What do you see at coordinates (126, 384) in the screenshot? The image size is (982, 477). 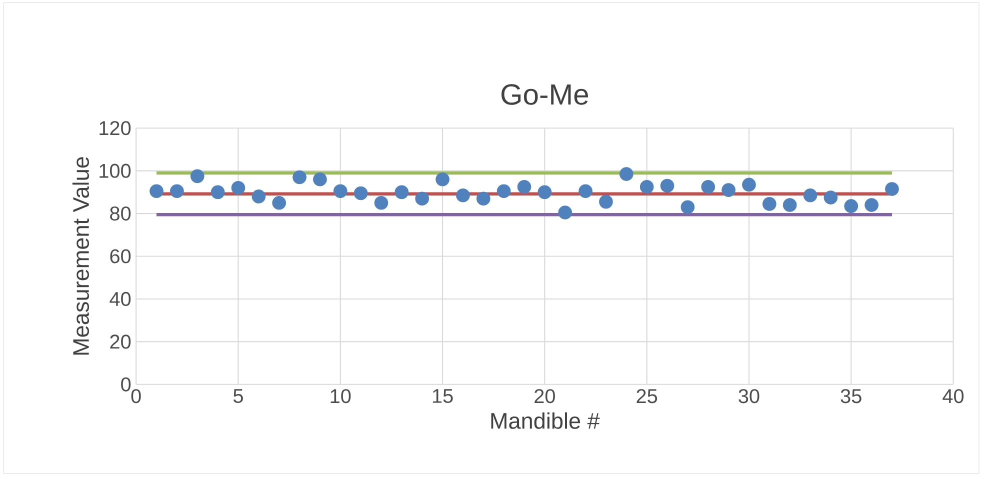 I see `y-tick-label: 0` at bounding box center [126, 384].